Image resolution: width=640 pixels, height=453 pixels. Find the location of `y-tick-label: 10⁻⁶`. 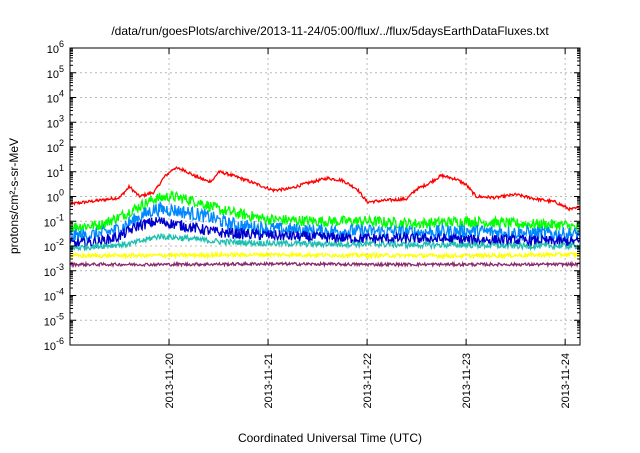

y-tick-label: 10⁻⁶ is located at coordinates (54, 344).